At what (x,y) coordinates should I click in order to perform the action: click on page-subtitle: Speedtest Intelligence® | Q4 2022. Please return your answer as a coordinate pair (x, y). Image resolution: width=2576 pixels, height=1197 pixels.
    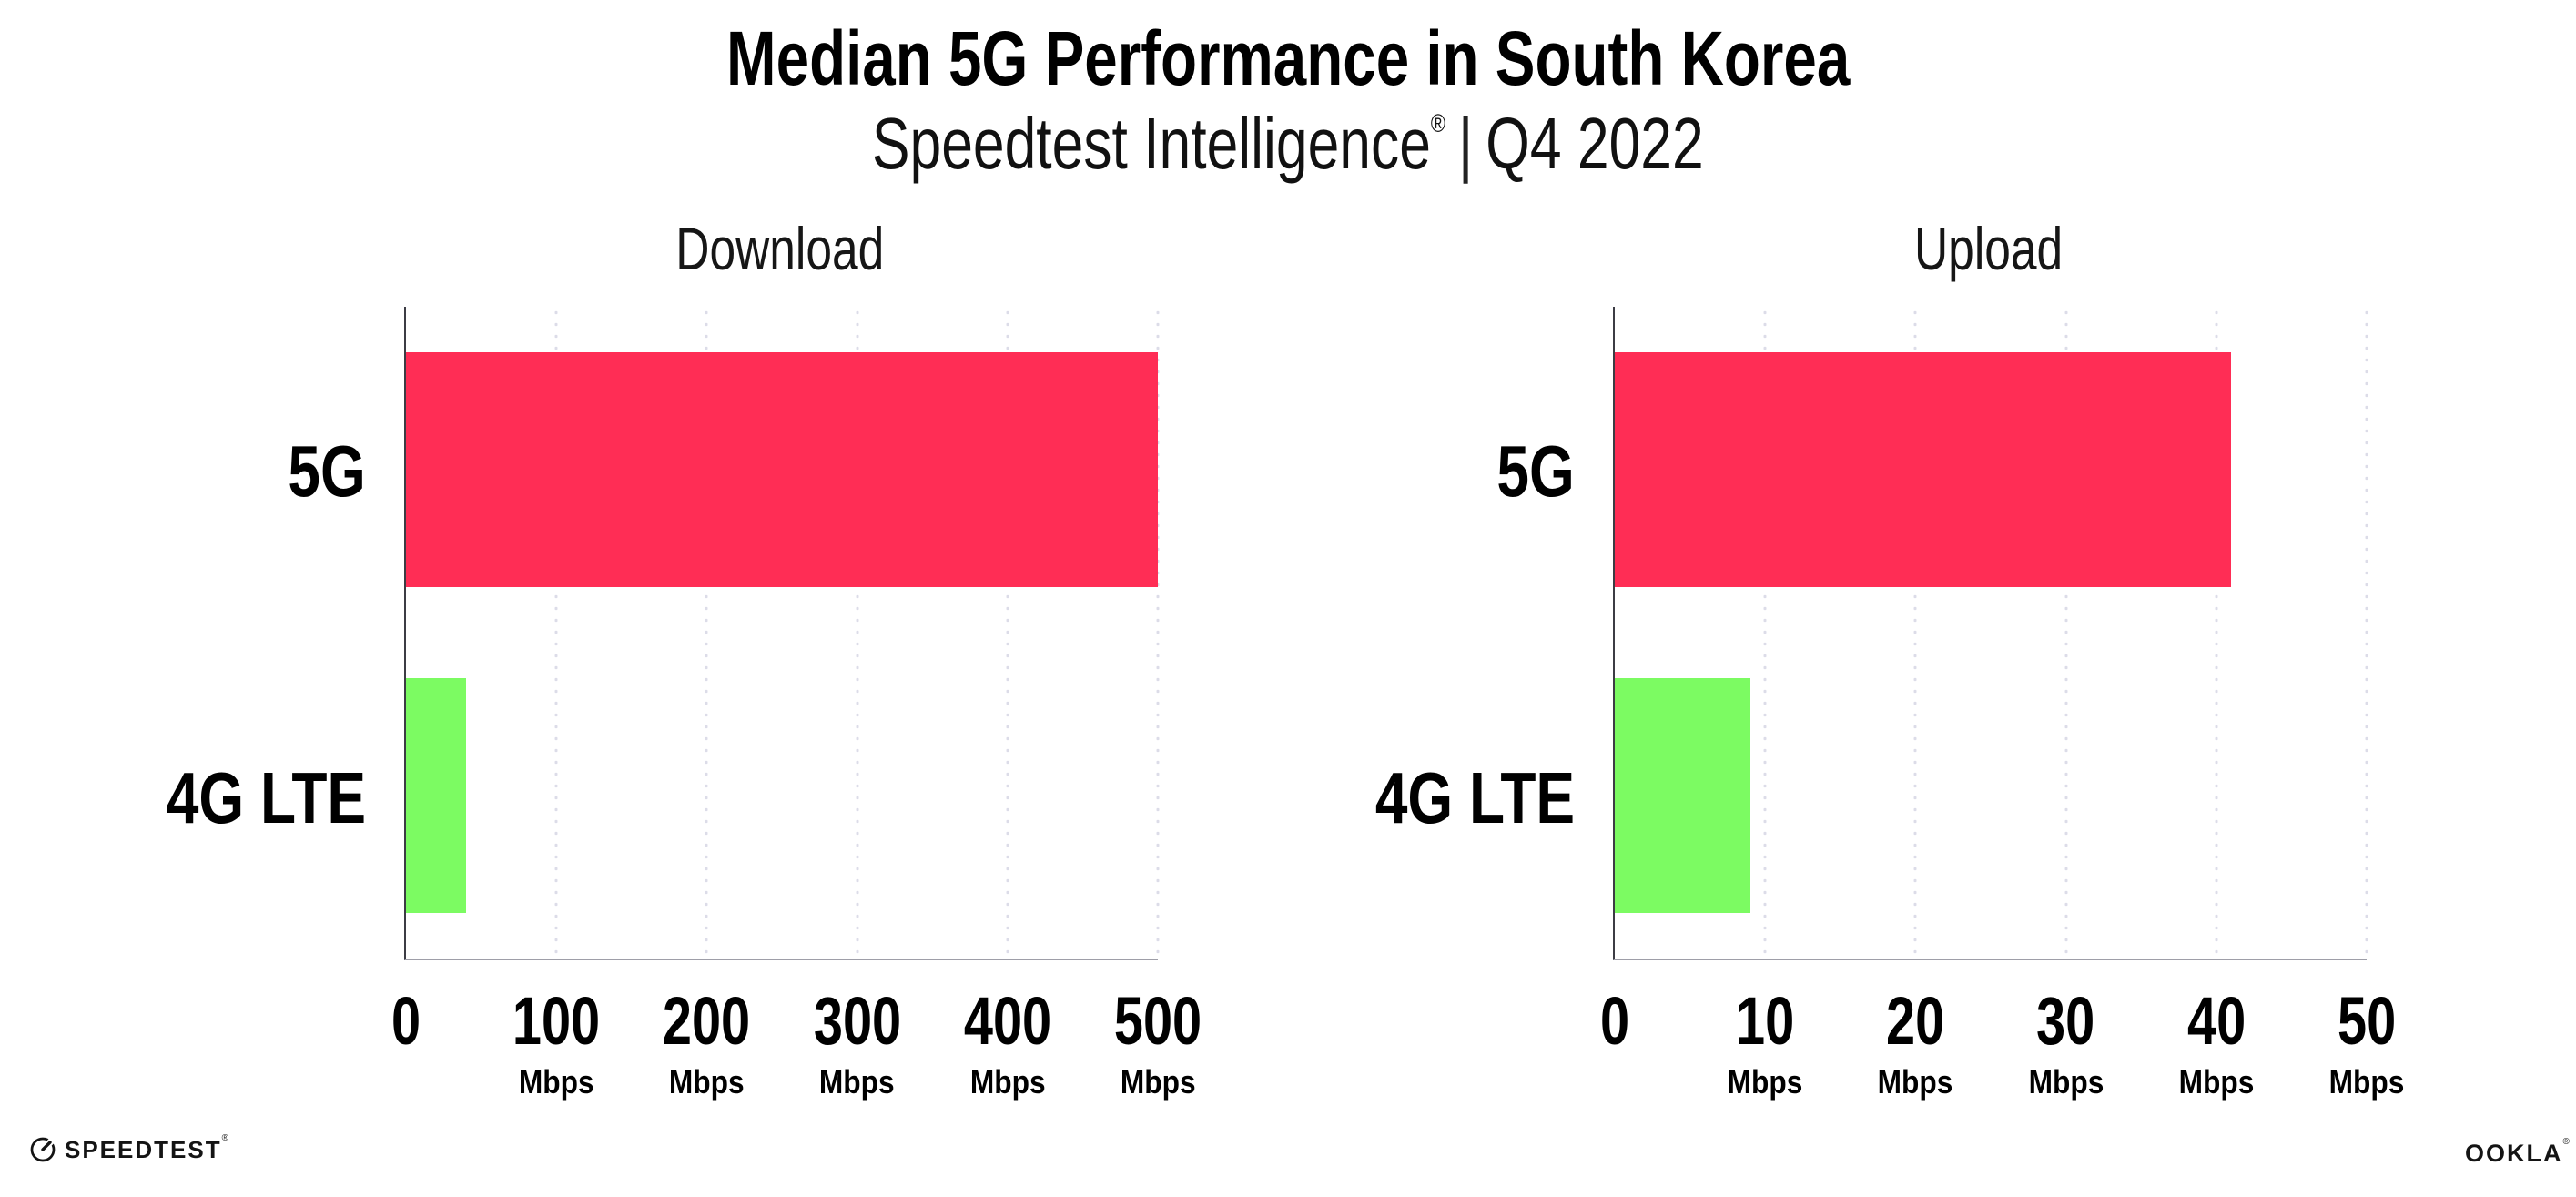
    Looking at the image, I should click on (1288, 143).